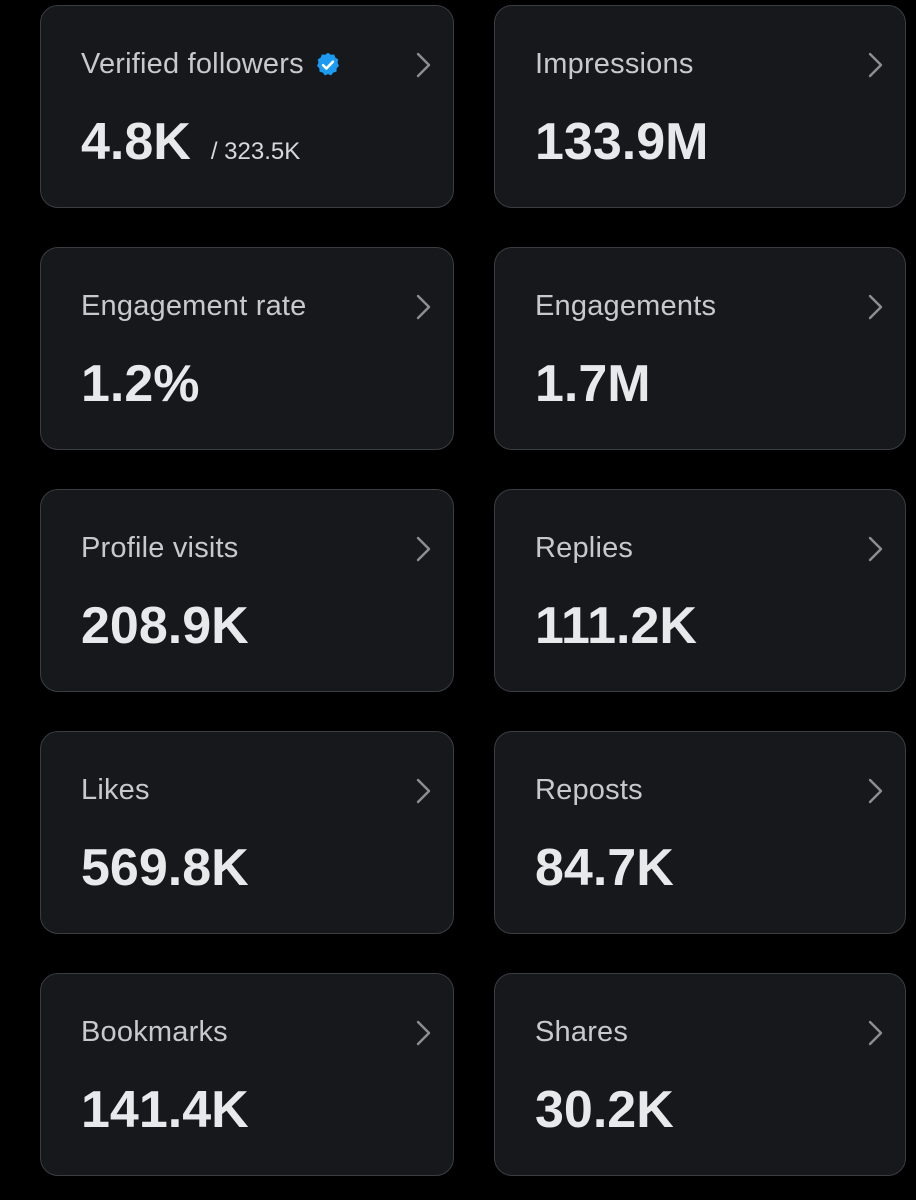  I want to click on card-reposts: Reposts 84.7K, so click(700, 832).